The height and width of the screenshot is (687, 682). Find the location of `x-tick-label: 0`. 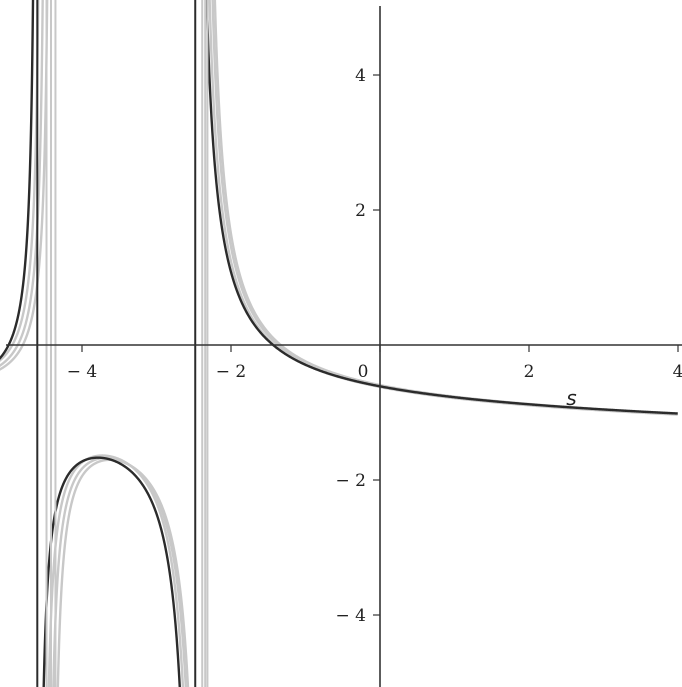

x-tick-label: 0 is located at coordinates (363, 372).